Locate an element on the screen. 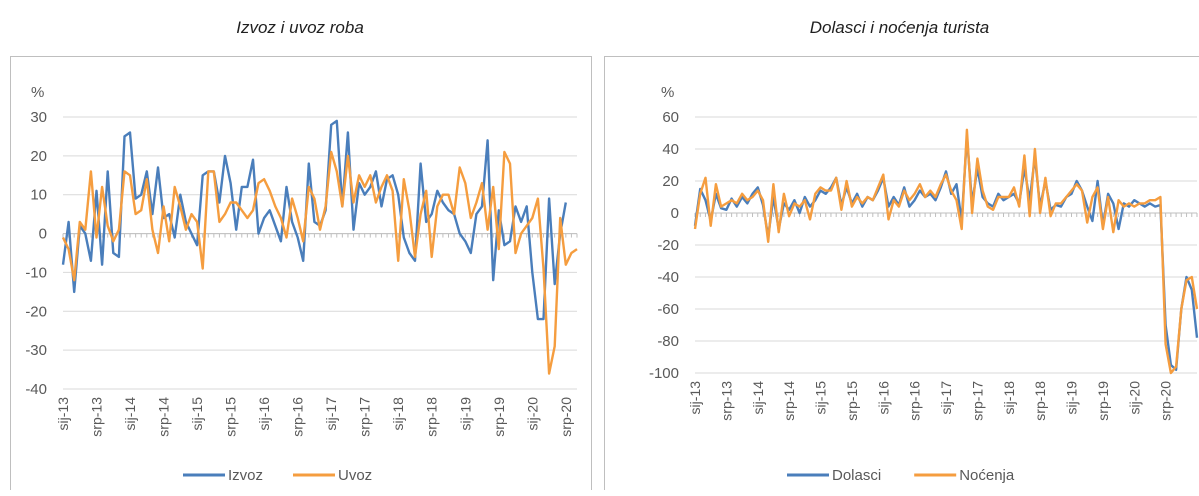 This screenshot has height=496, width=1199. legend-label: Noćenja is located at coordinates (987, 475).